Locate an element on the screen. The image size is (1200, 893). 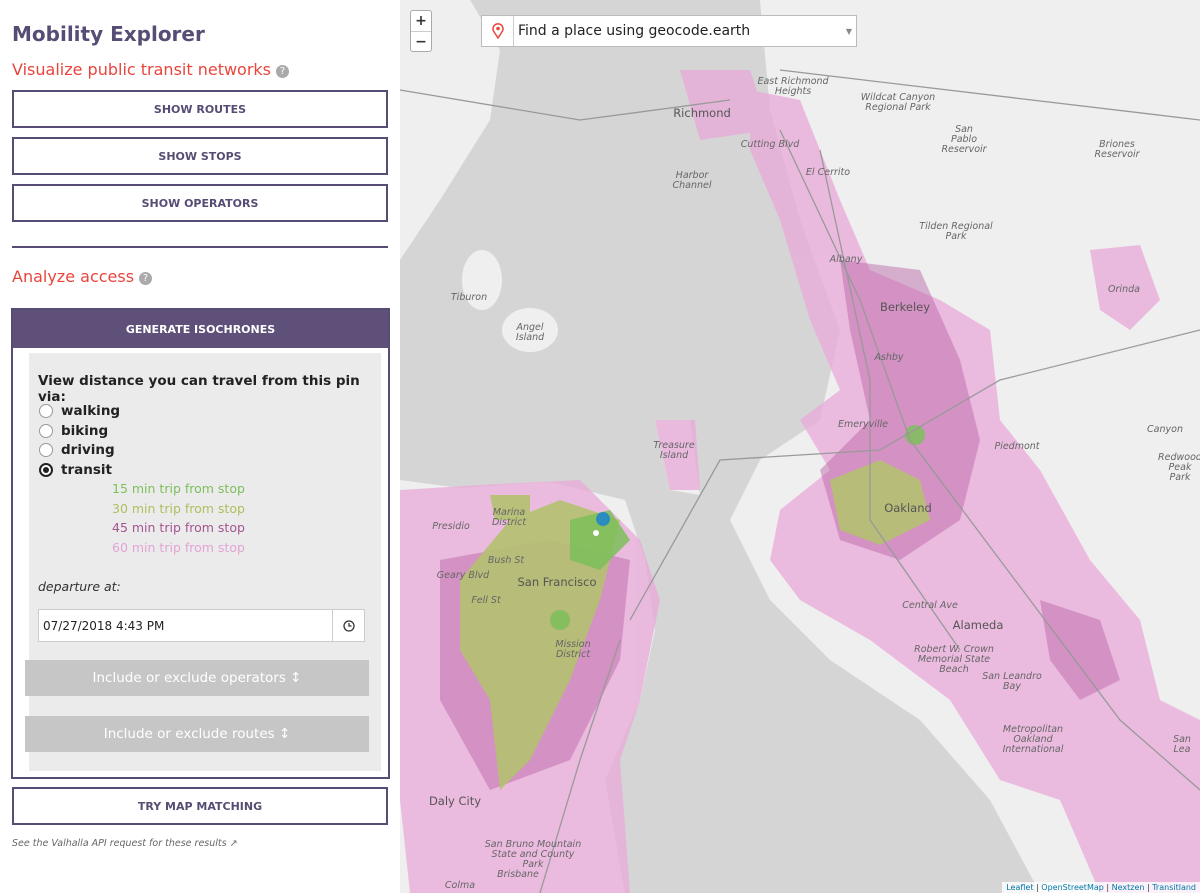
map-matching-button: TRY MAP MATCHING is located at coordinates (200, 806).